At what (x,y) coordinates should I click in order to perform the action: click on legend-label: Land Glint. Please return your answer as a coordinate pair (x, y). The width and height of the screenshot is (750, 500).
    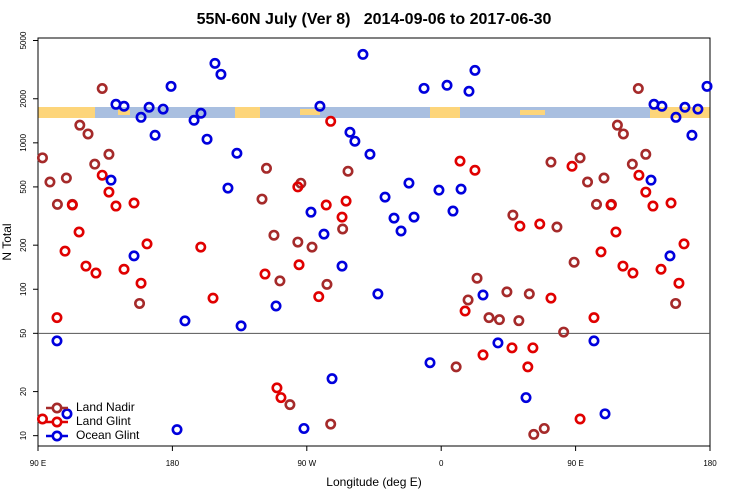
    Looking at the image, I should click on (103, 421).